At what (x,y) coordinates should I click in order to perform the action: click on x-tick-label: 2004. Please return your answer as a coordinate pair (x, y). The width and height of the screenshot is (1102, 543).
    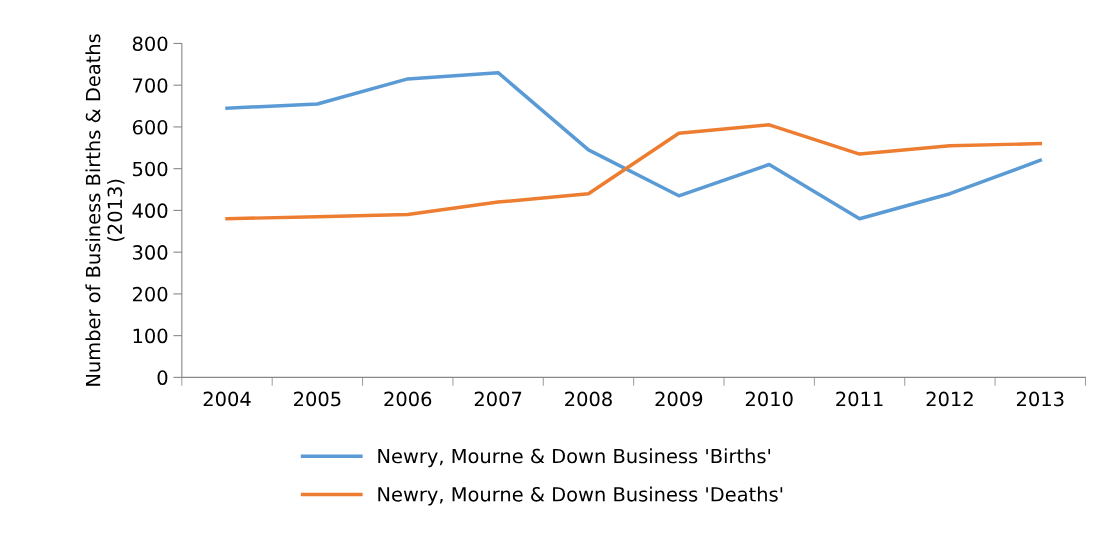
    Looking at the image, I should click on (227, 399).